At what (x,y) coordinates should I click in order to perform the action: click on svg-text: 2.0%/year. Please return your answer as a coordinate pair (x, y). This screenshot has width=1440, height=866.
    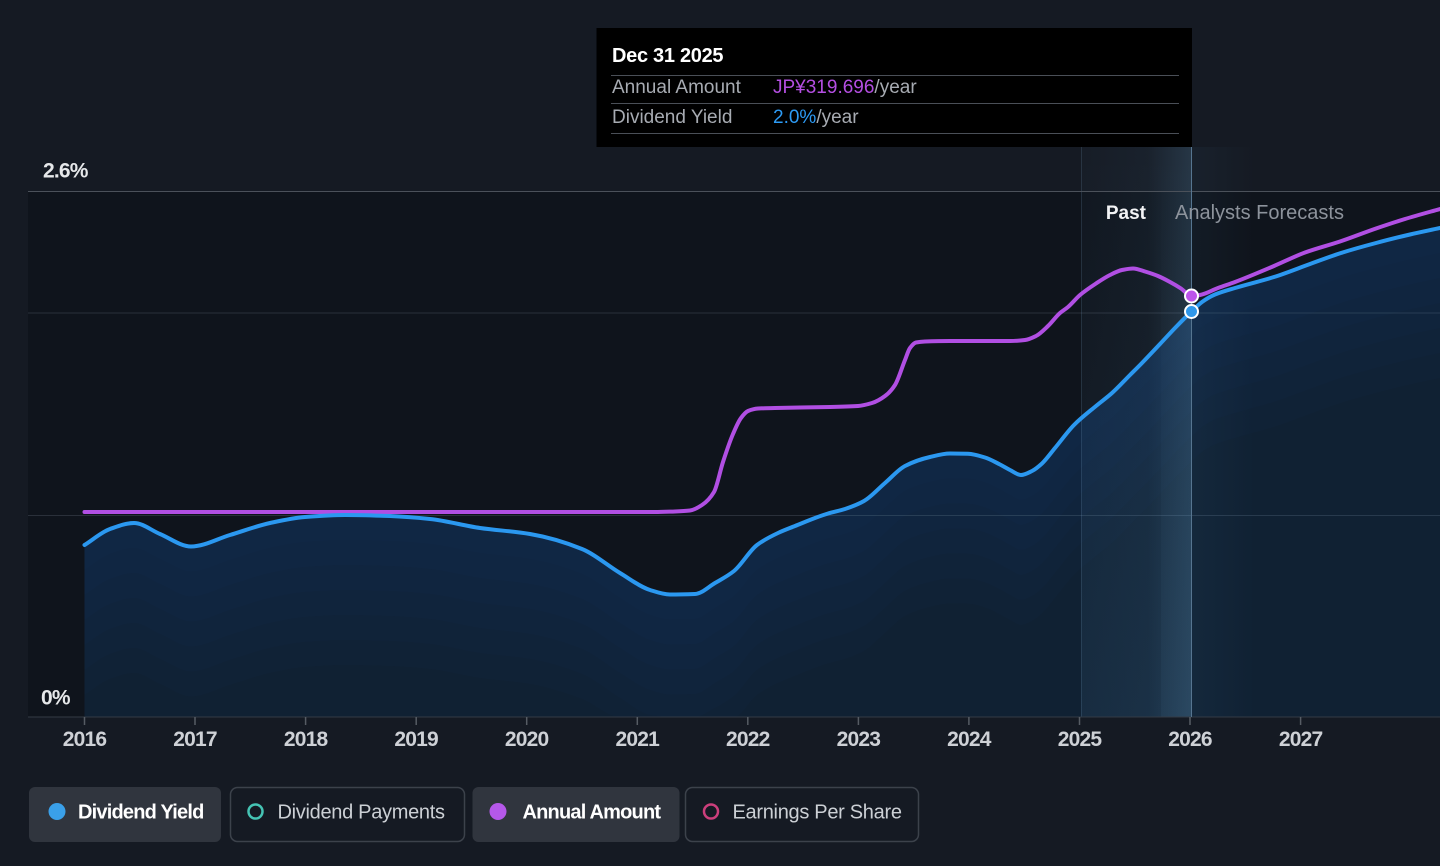
    Looking at the image, I should click on (816, 117).